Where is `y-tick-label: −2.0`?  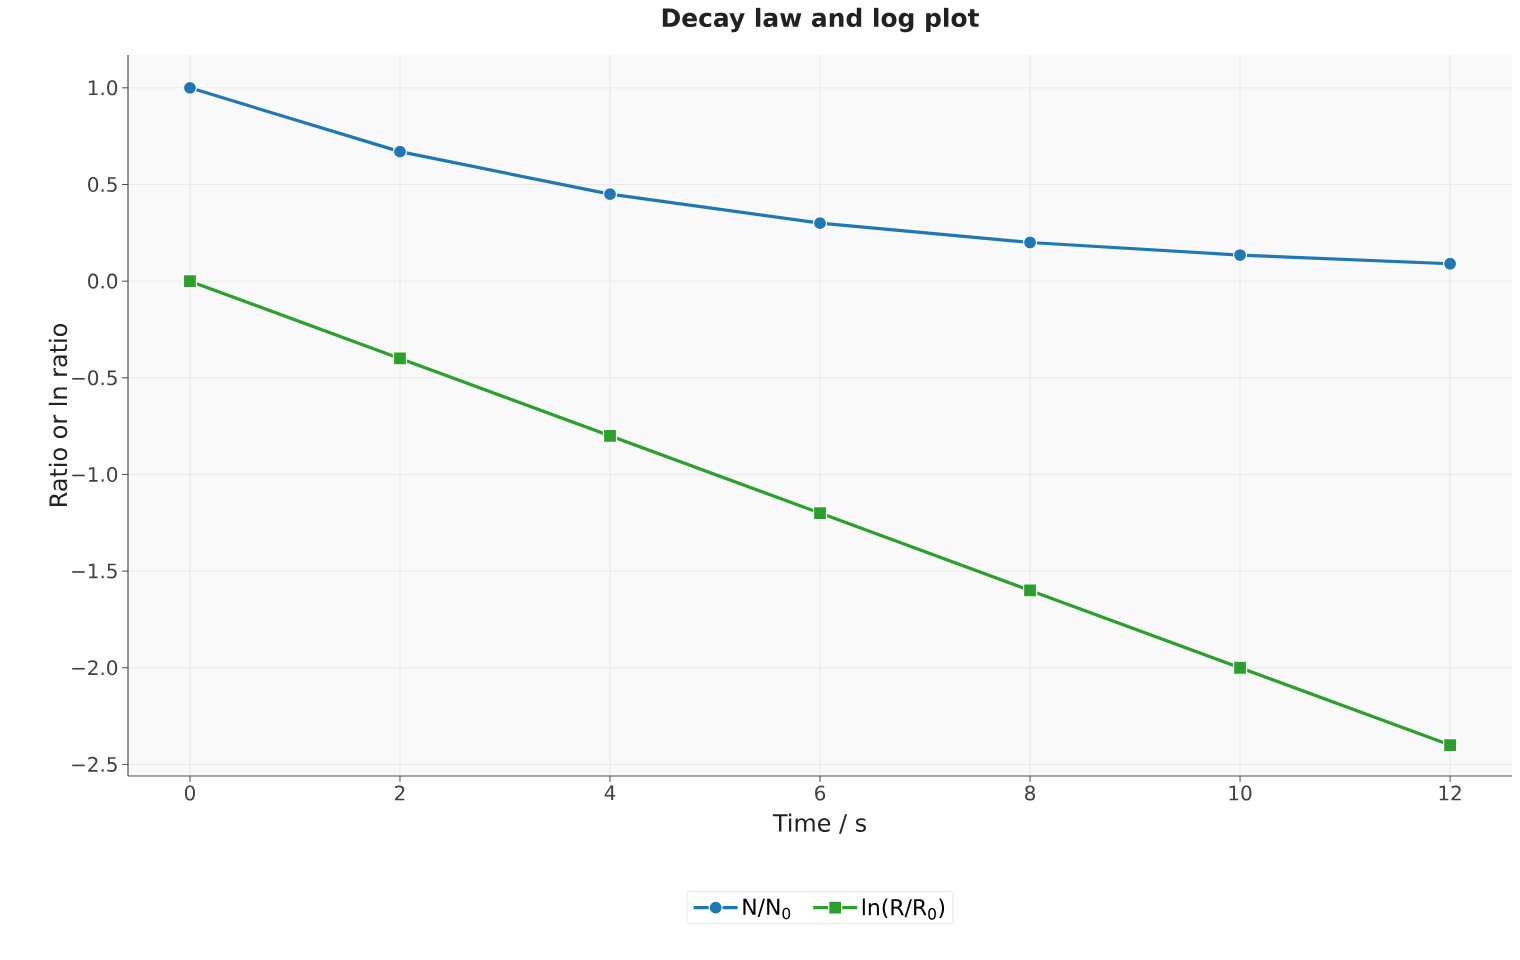 y-tick-label: −2.0 is located at coordinates (95, 668).